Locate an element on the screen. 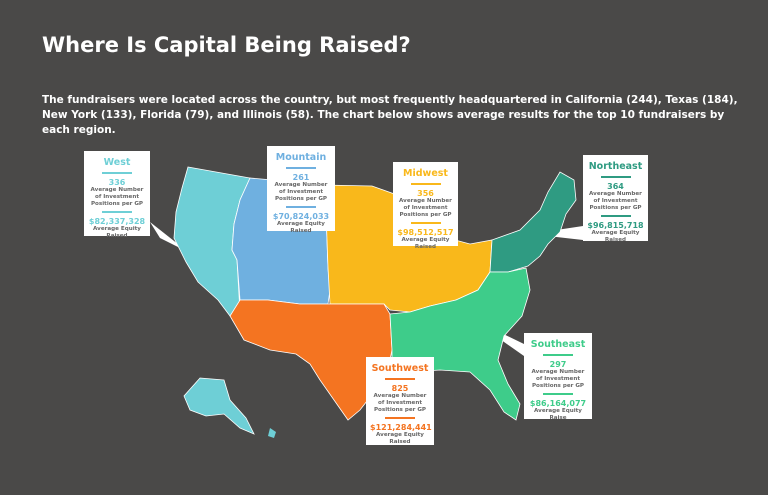  positions-value: 356 is located at coordinates (425, 193).